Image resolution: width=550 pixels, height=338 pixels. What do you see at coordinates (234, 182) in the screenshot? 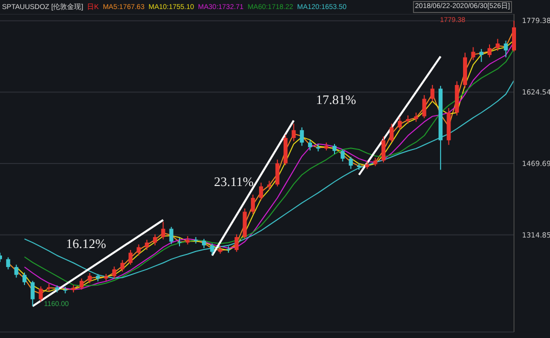
I see `annotation: 23.11%` at bounding box center [234, 182].